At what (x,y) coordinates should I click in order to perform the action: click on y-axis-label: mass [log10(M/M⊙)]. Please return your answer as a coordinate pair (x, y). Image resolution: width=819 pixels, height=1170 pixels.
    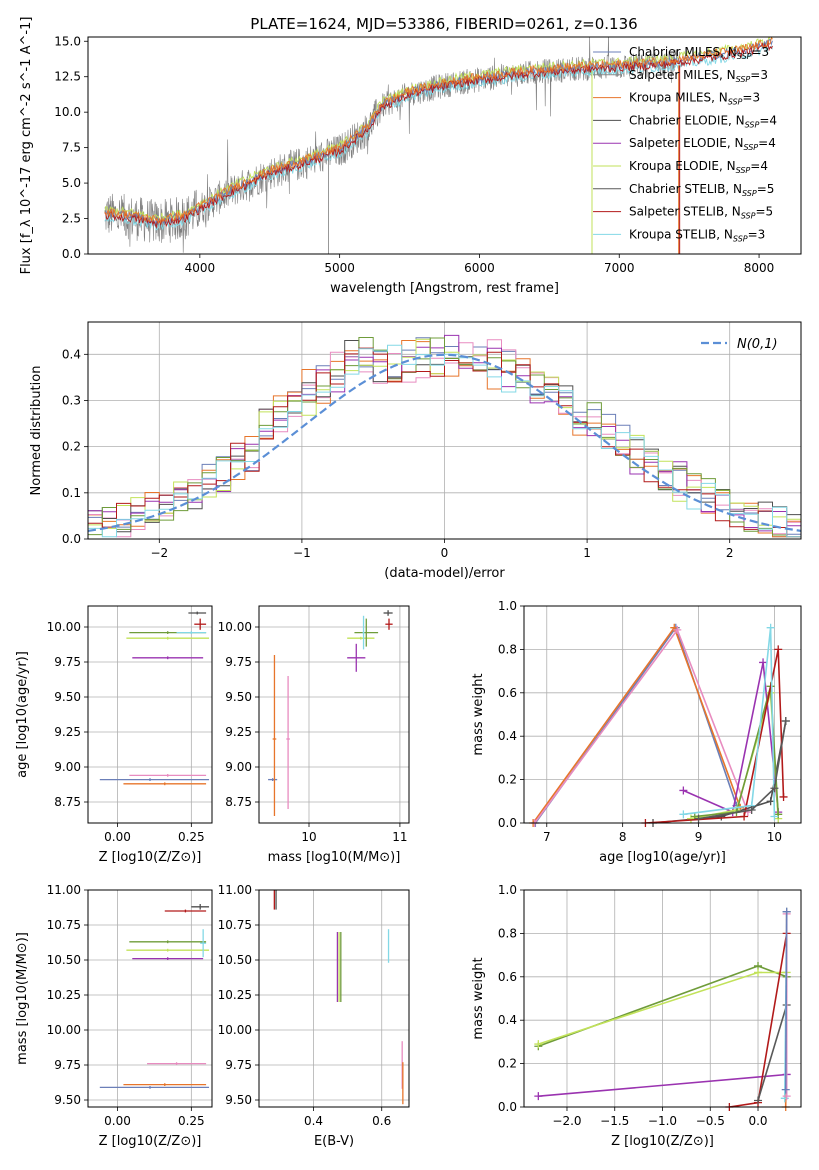
    Looking at the image, I should click on (22, 998).